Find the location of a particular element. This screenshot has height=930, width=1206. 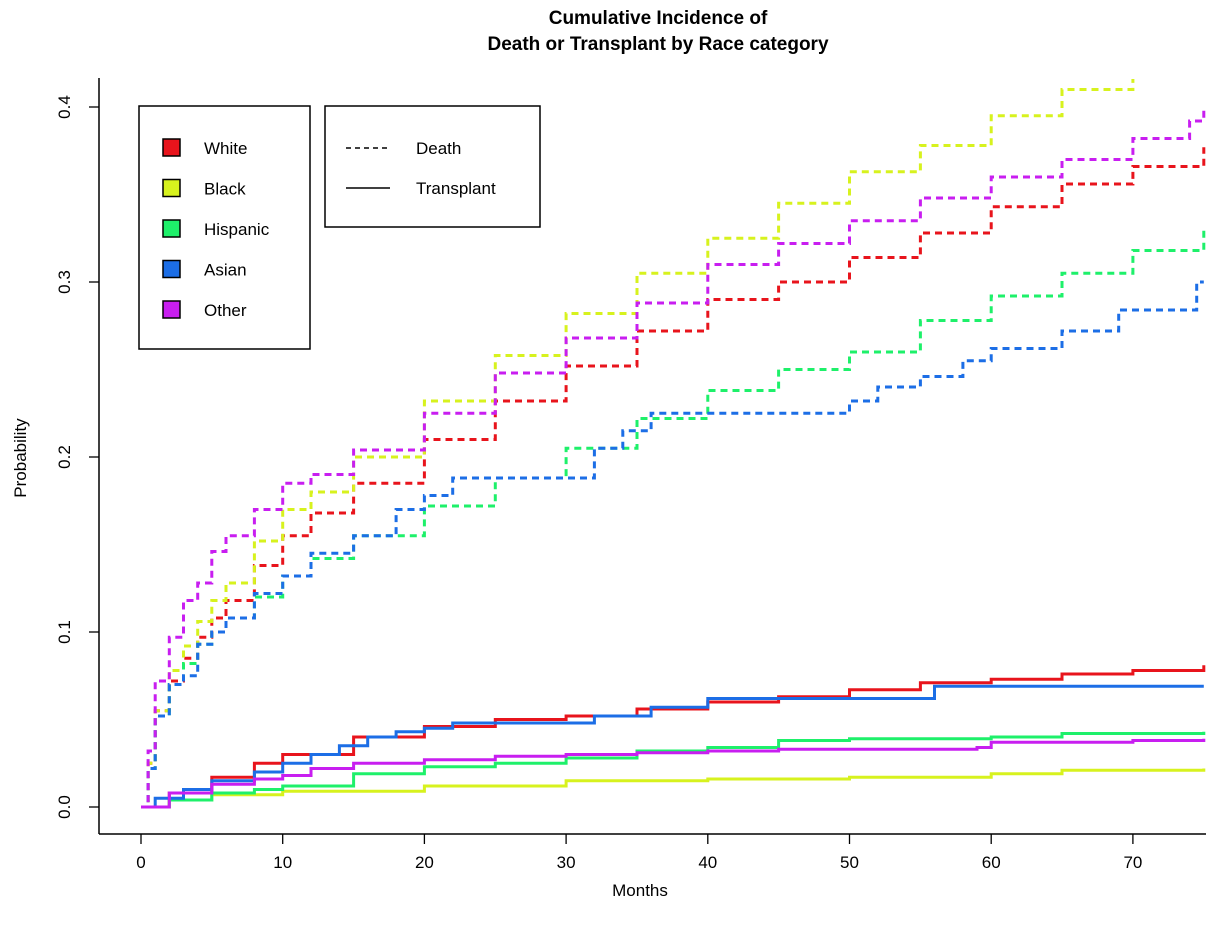

legend-swatch-white is located at coordinates (171, 147).